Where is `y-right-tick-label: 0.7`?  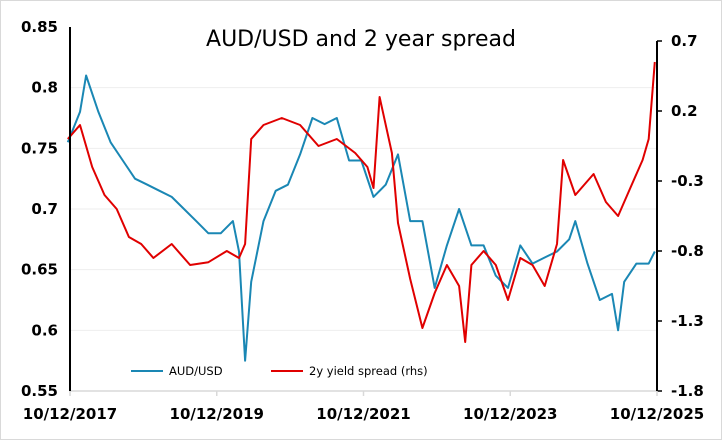
y-right-tick-label: 0.7 is located at coordinates (684, 41).